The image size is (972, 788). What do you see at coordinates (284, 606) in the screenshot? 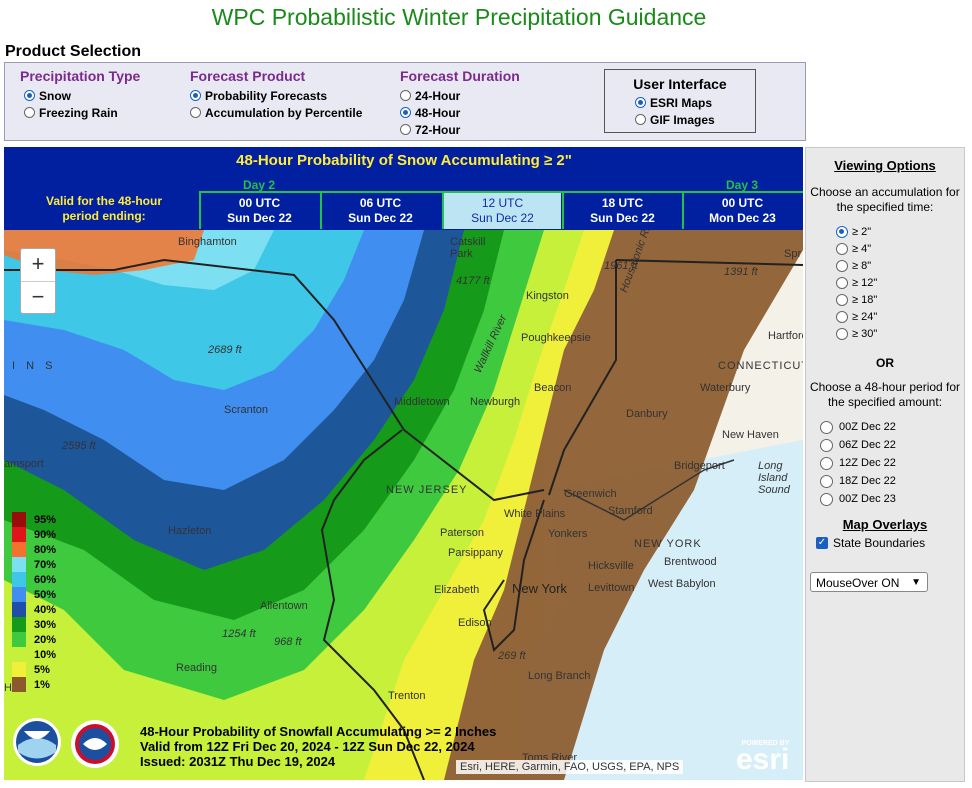
I see `map-label-allentown: Allentown` at bounding box center [284, 606].